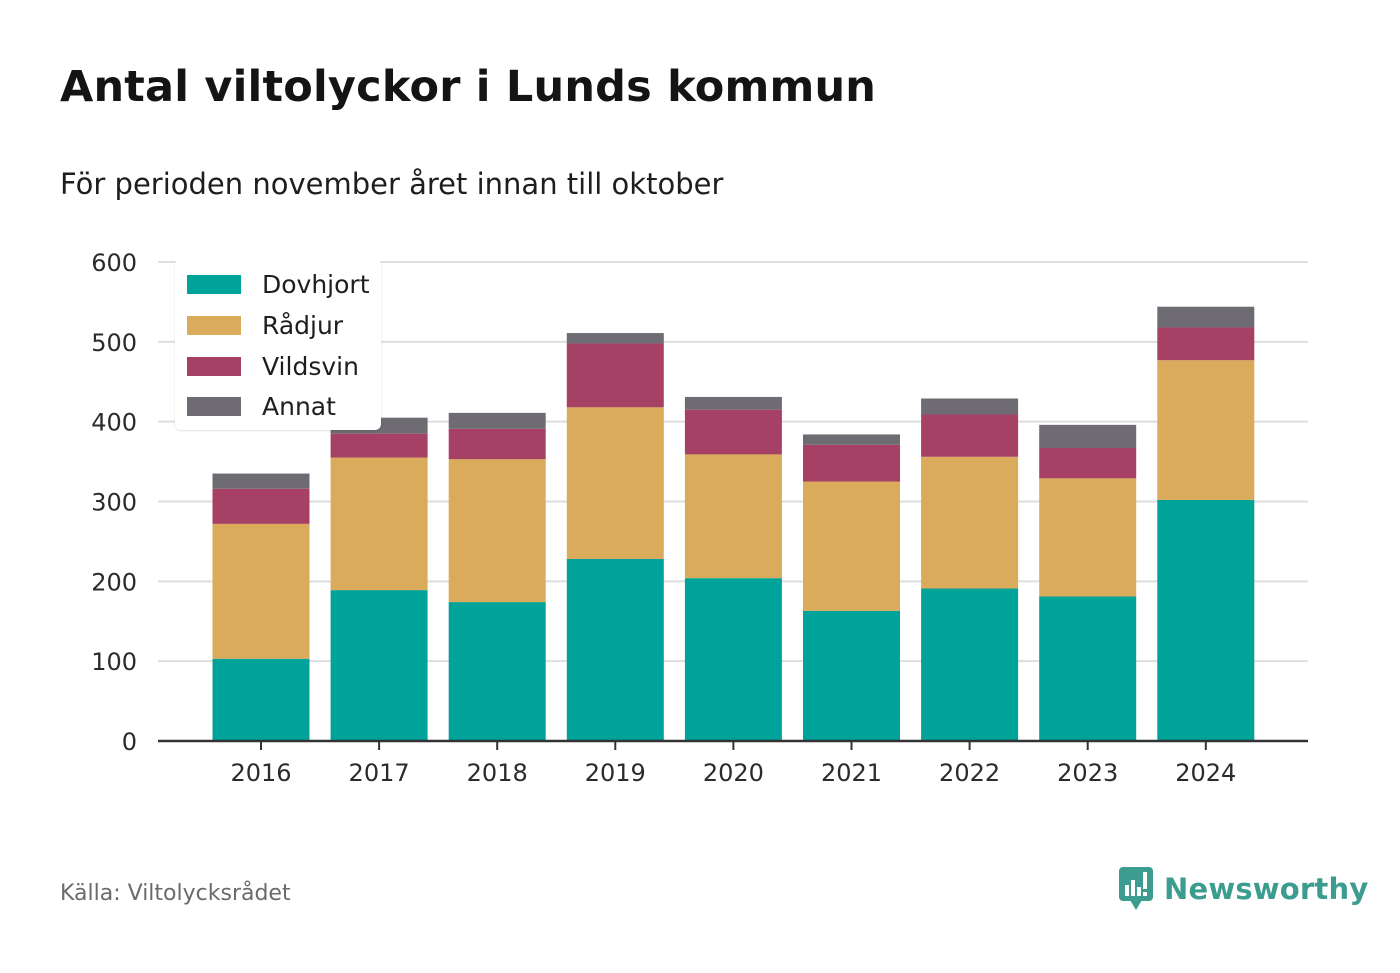 The width and height of the screenshot is (1400, 973). What do you see at coordinates (214, 284) in the screenshot?
I see `legend-swatch-dovhjort` at bounding box center [214, 284].